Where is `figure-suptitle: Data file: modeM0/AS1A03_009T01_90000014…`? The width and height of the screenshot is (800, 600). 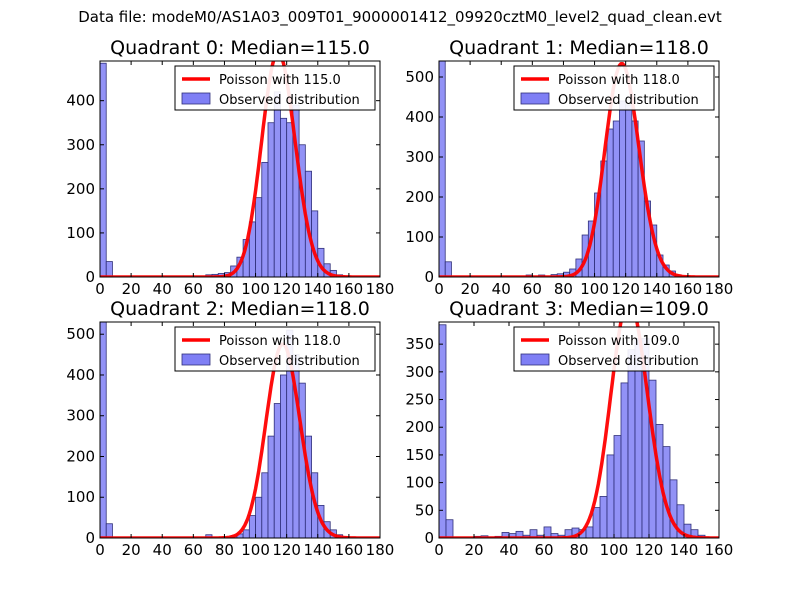
figure-suptitle: Data file: modeM0/AS1A03_009T01_90000014… is located at coordinates (400, 17).